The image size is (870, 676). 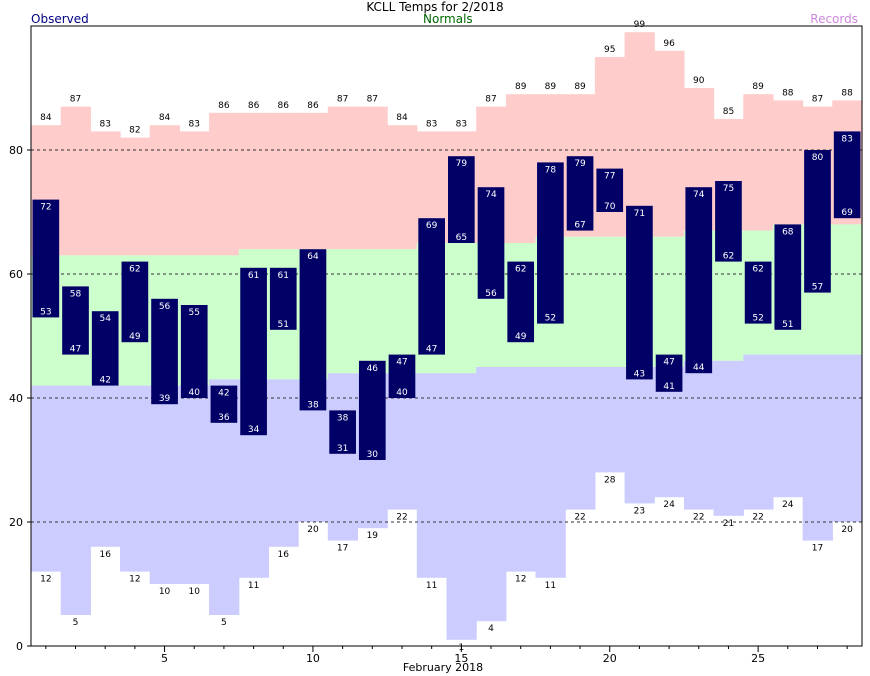 What do you see at coordinates (443, 667) in the screenshot?
I see `x-axis-label: February 2018` at bounding box center [443, 667].